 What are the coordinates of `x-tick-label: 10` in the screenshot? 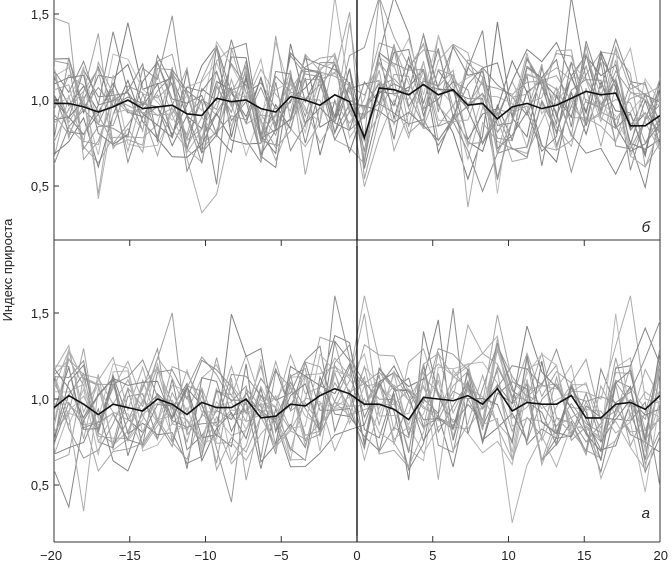 It's located at (508, 555).